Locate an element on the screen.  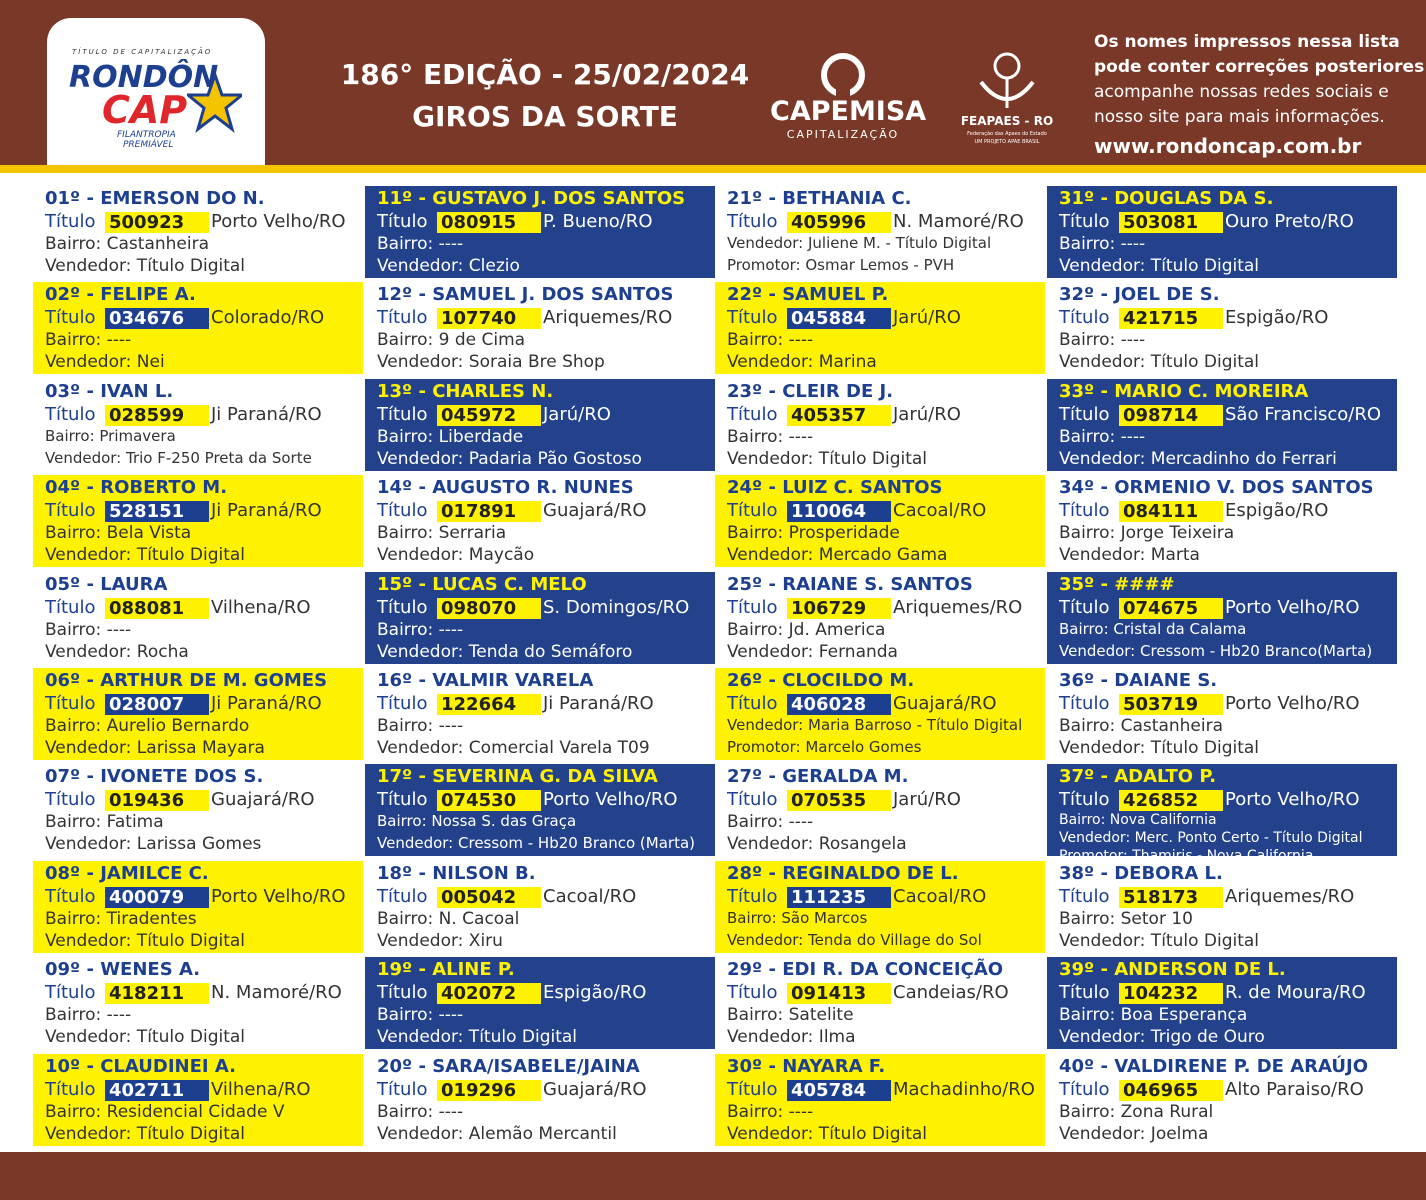
detail-line: Bairro: Nova California is located at coordinates (1138, 820).